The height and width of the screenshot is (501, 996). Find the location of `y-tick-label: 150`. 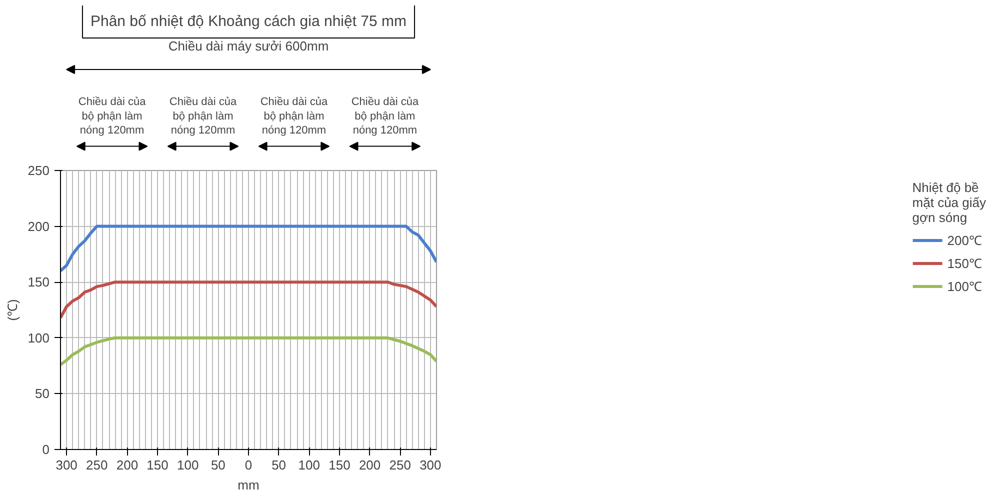

y-tick-label: 150 is located at coordinates (39, 282).